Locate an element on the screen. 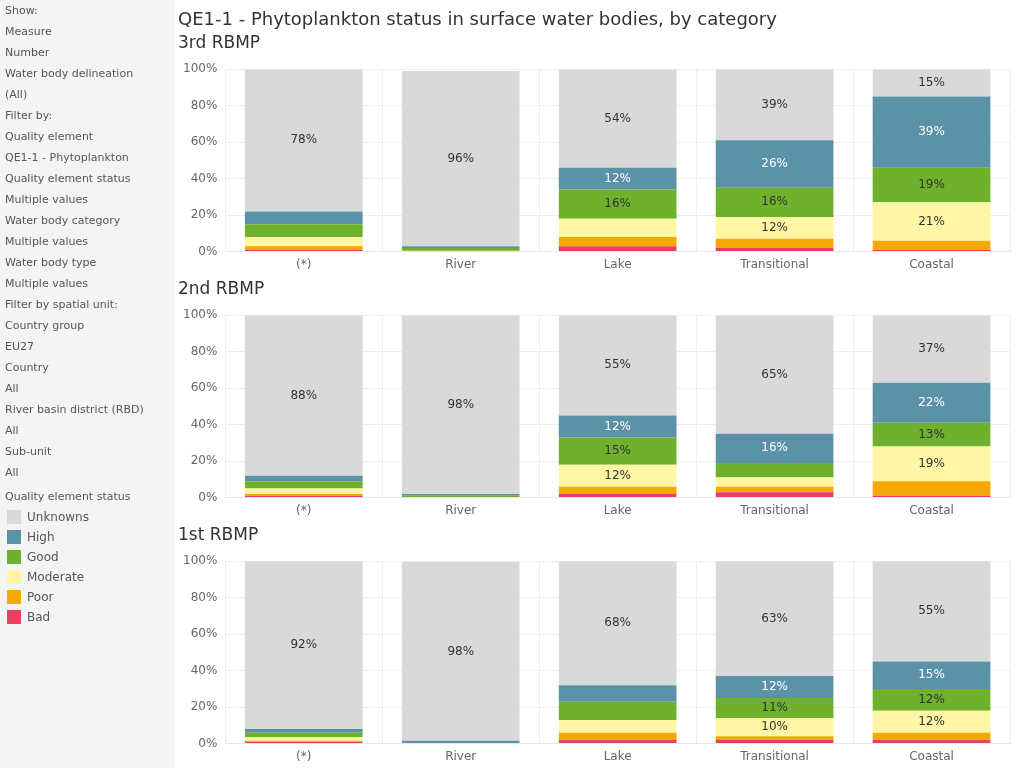 The image size is (1024, 768). chart-title: 2nd RBMP is located at coordinates (222, 289).